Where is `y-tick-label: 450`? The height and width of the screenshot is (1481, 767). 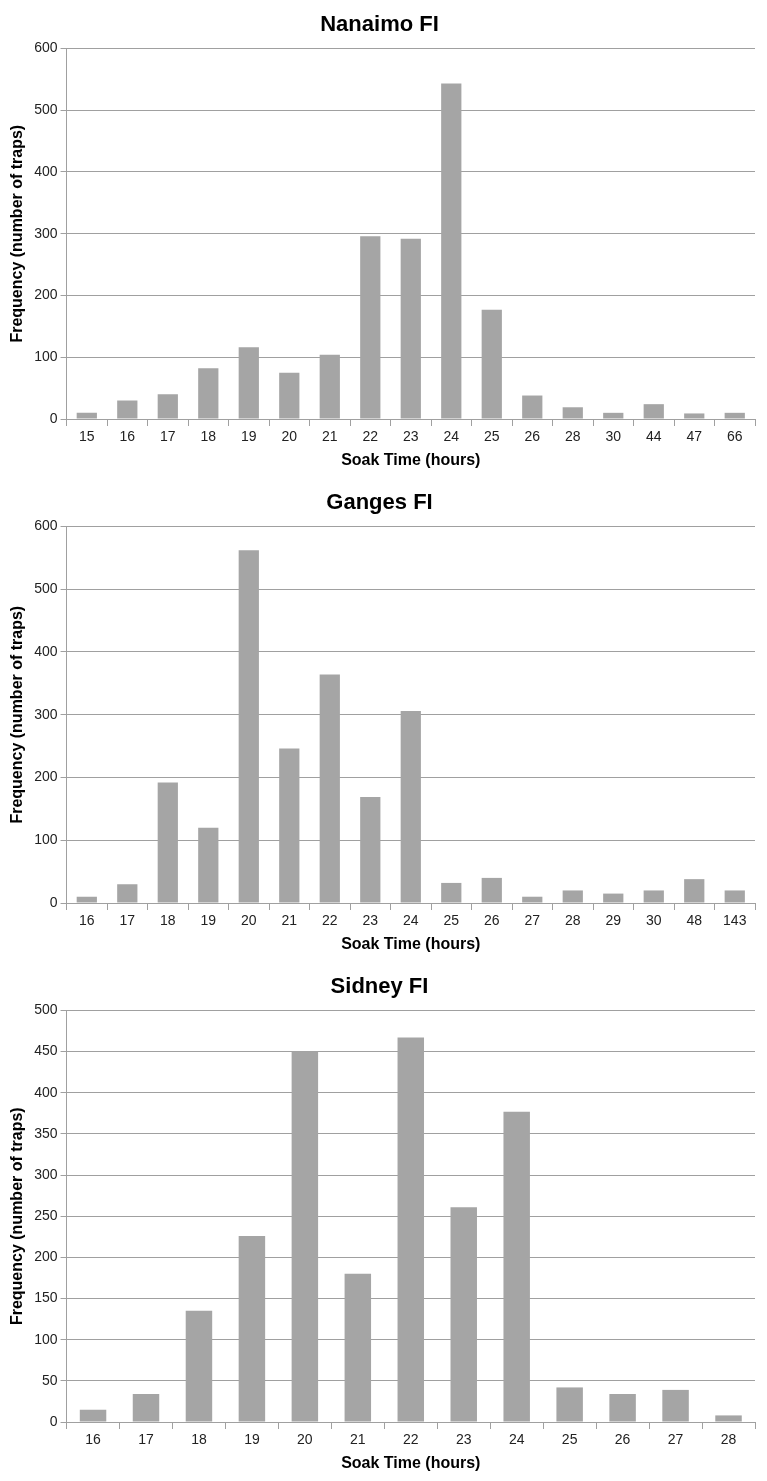
y-tick-label: 450 is located at coordinates (46, 1050).